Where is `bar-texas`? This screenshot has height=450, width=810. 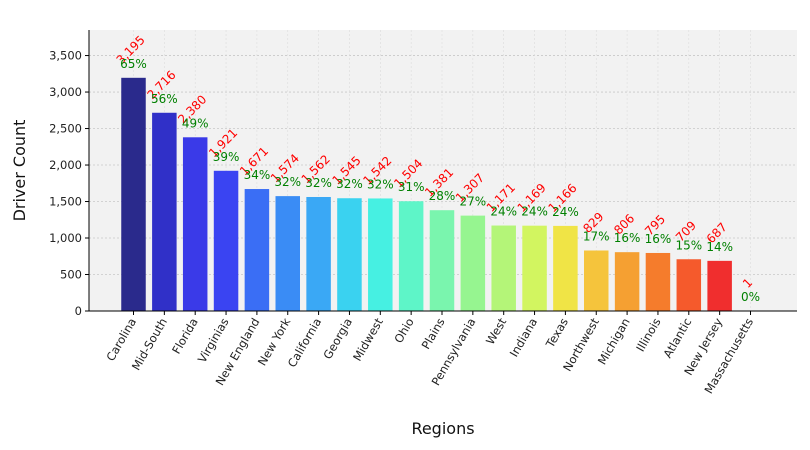 bar-texas is located at coordinates (565, 268).